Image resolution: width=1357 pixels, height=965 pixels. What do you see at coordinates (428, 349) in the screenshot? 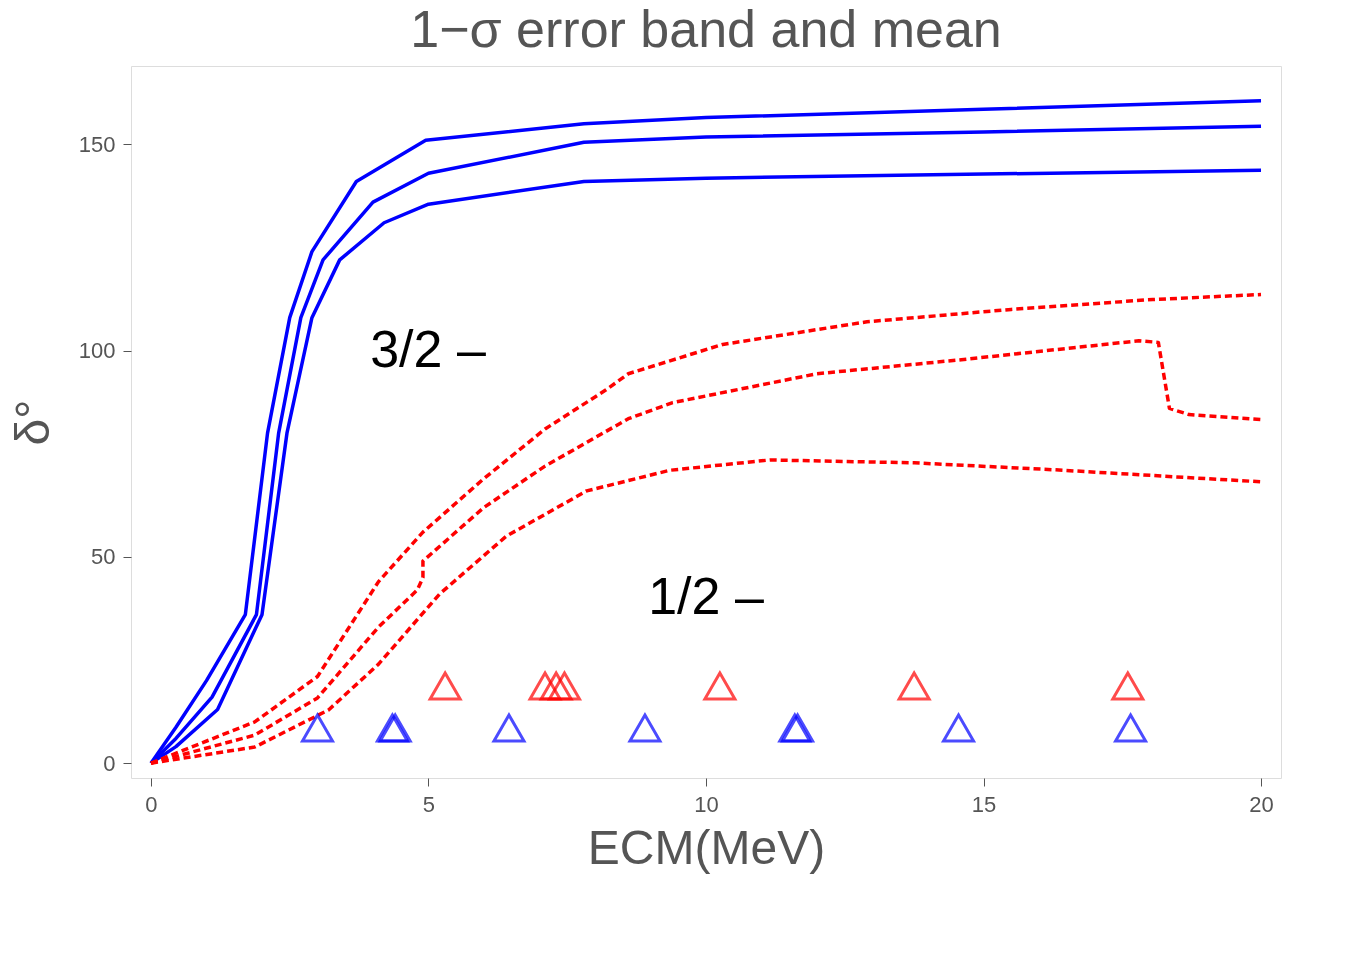
I see `annotation: 3/2 –` at bounding box center [428, 349].